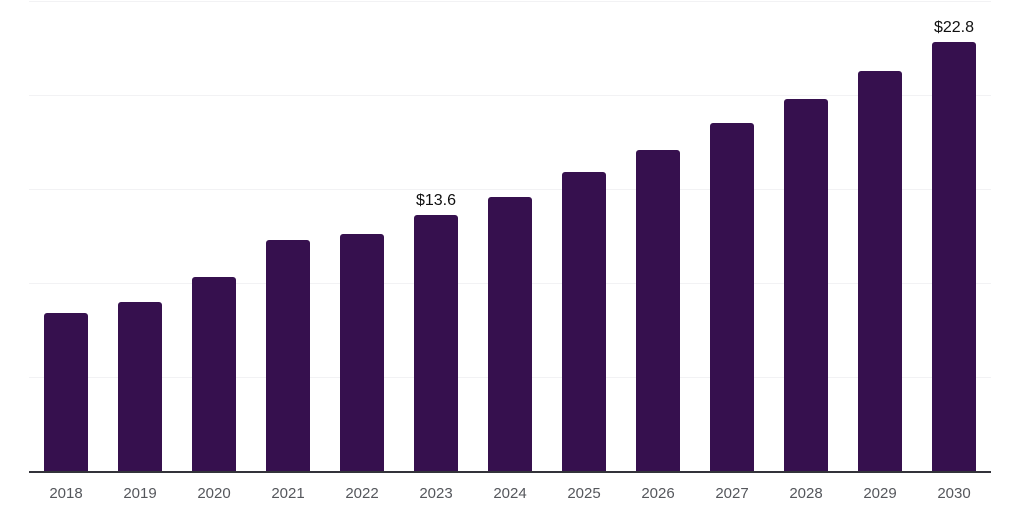 The image size is (1024, 512). I want to click on x-tick-2019: 2019, so click(140, 493).